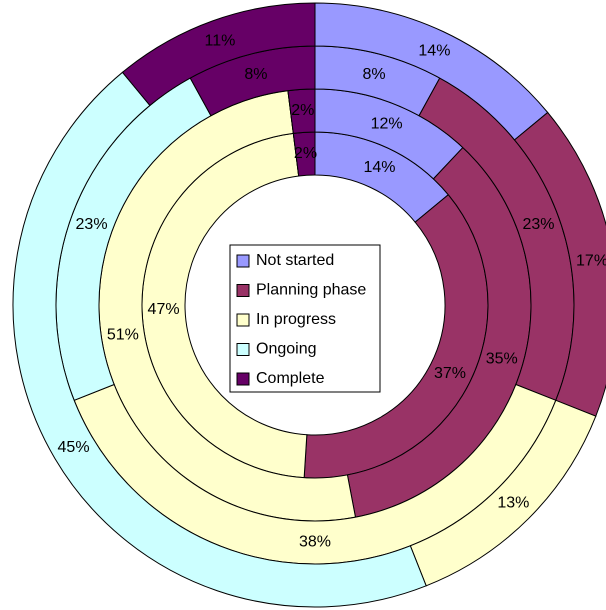 This screenshot has width=606, height=610. I want to click on data-label: 35%, so click(502, 358).